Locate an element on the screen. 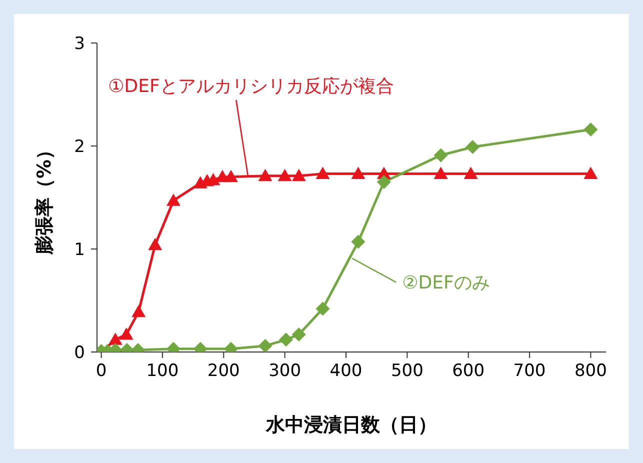 The width and height of the screenshot is (643, 463). y-tick-label: 2 is located at coordinates (79, 147).